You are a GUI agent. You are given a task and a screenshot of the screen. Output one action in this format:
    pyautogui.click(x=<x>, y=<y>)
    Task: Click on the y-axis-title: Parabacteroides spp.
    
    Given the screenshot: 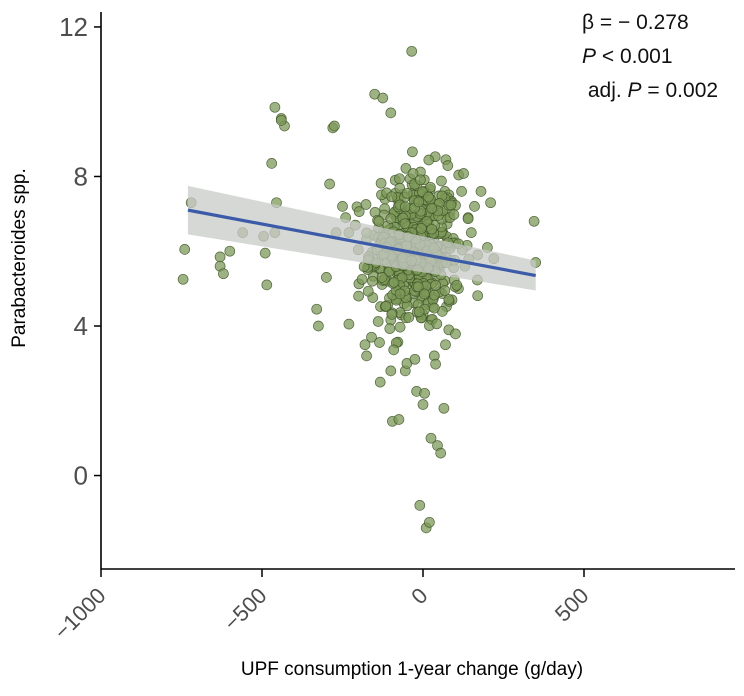 What is the action you would take?
    pyautogui.click(x=19, y=258)
    